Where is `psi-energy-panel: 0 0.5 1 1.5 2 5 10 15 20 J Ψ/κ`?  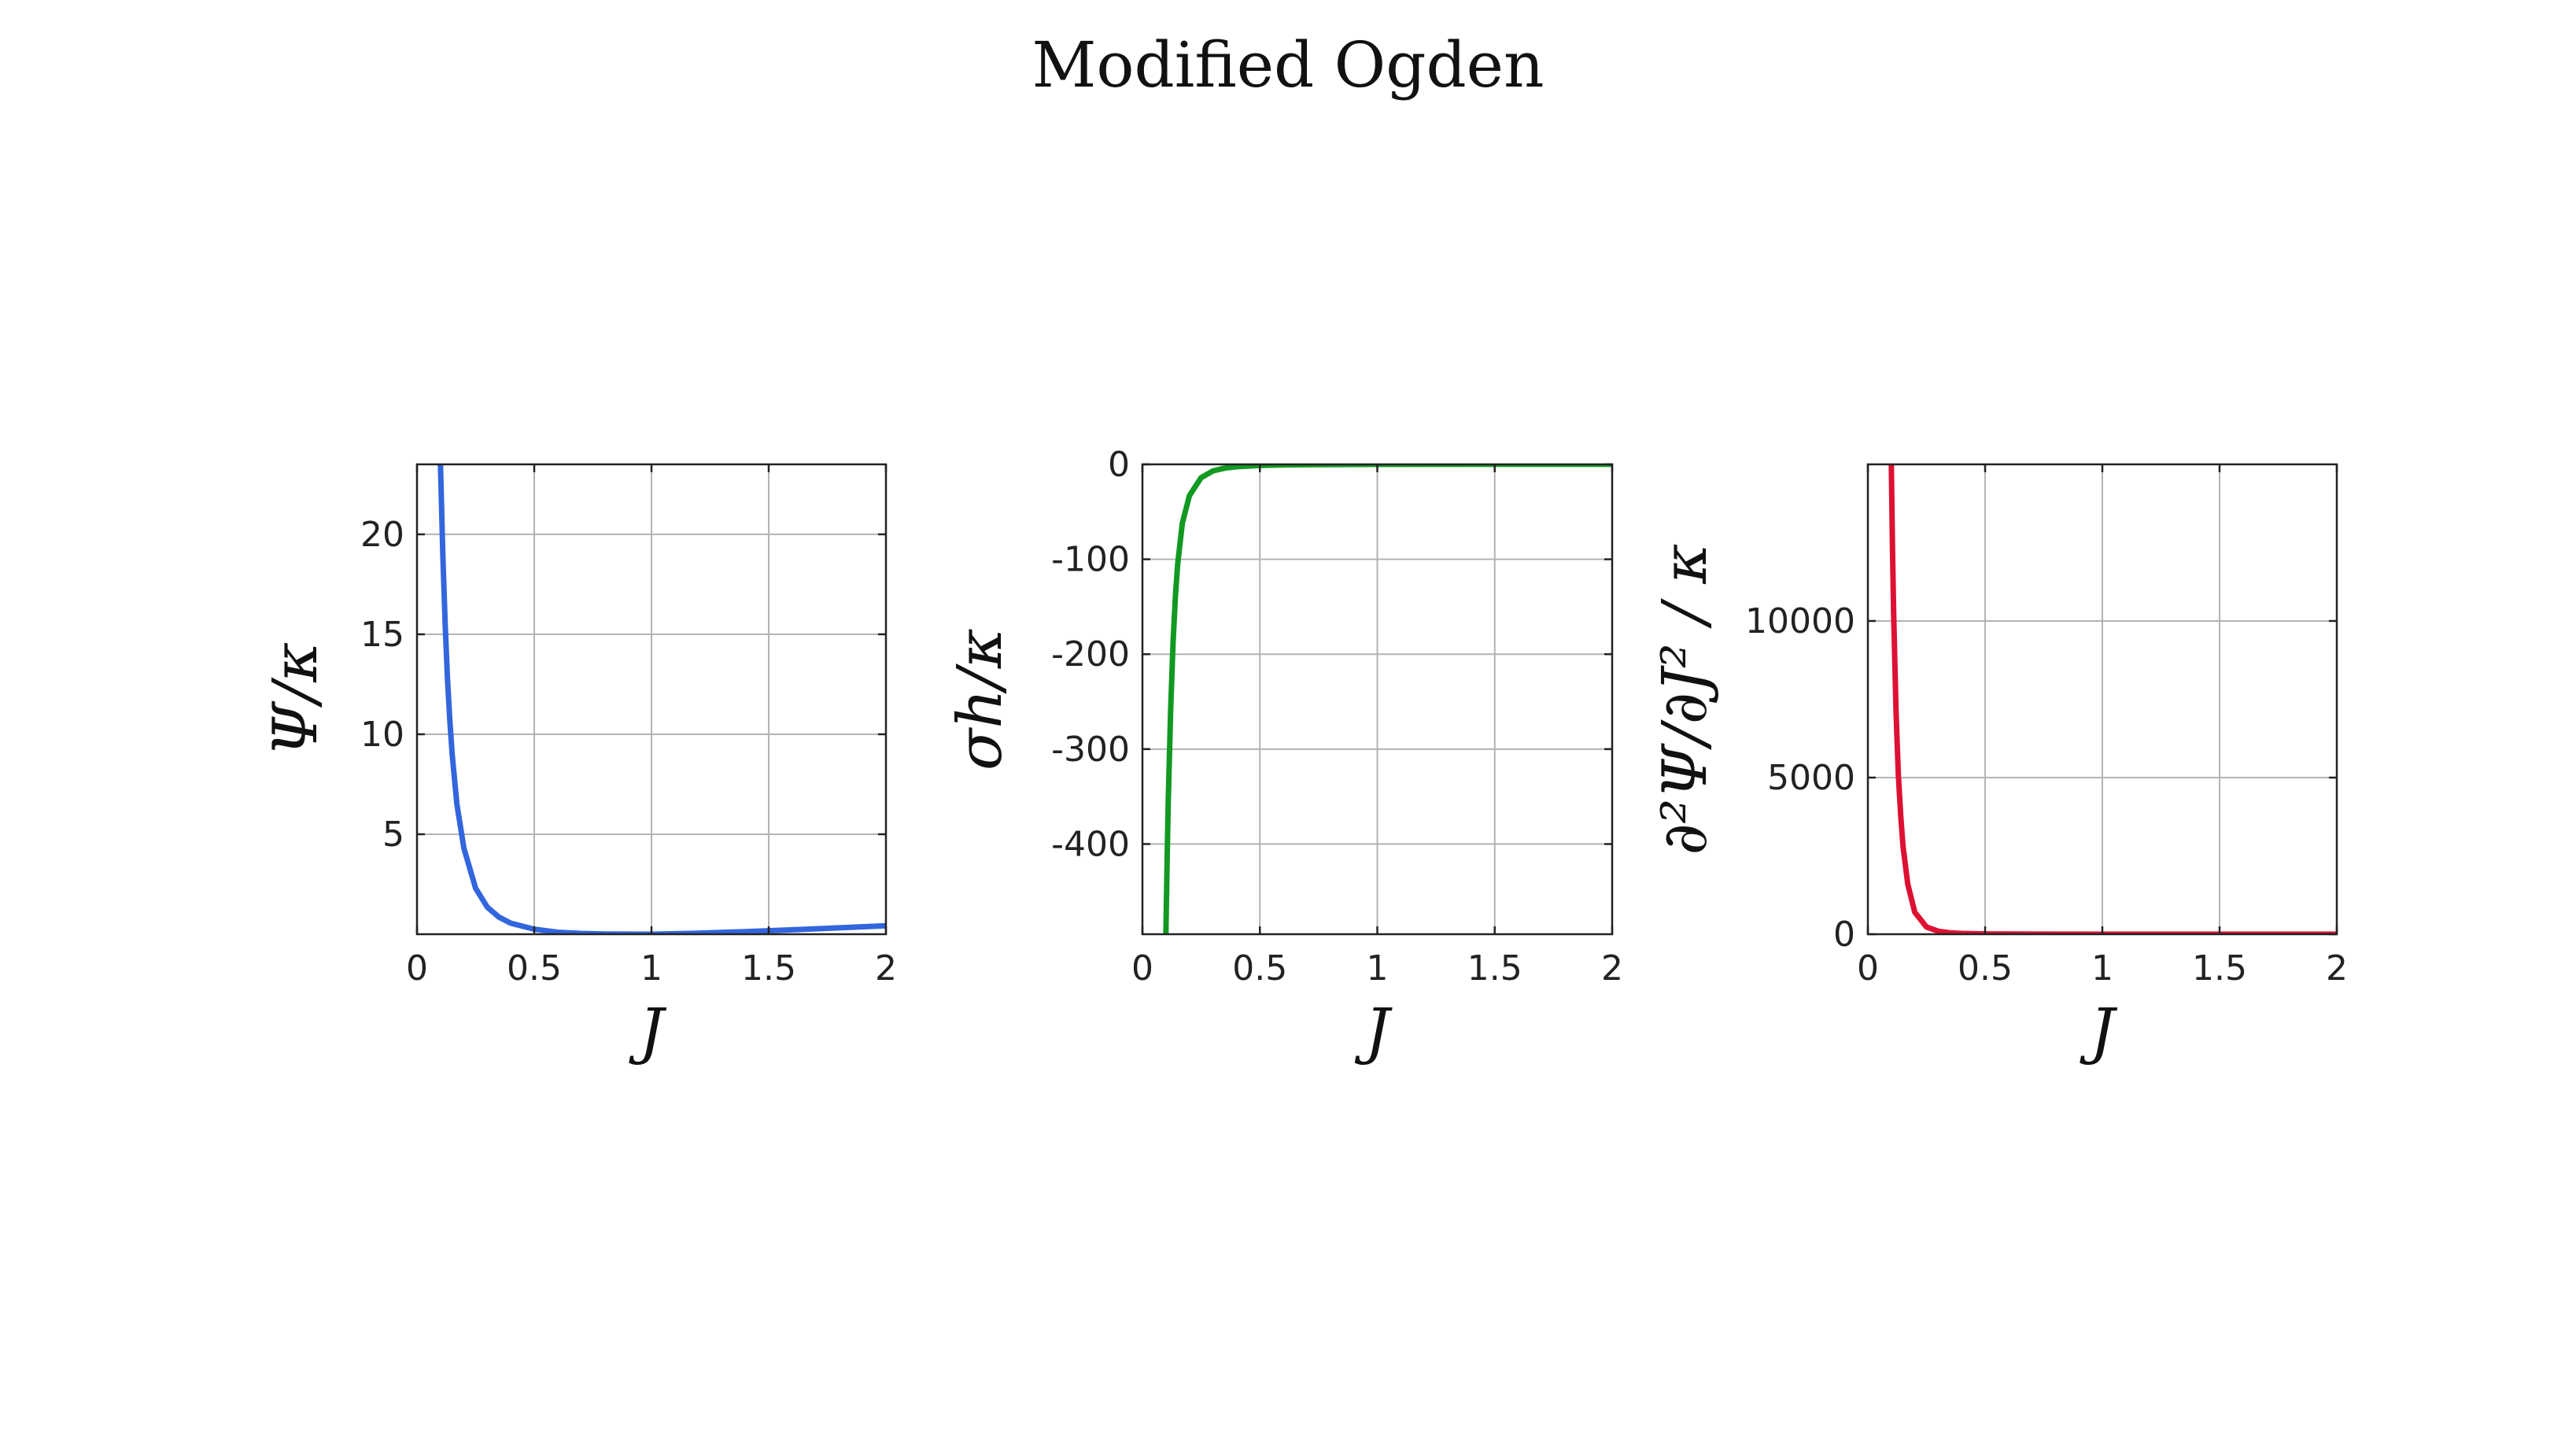
psi-energy-panel: 0 0.5 1 1.5 2 5 10 15 20 J Ψ/κ is located at coordinates (579, 765).